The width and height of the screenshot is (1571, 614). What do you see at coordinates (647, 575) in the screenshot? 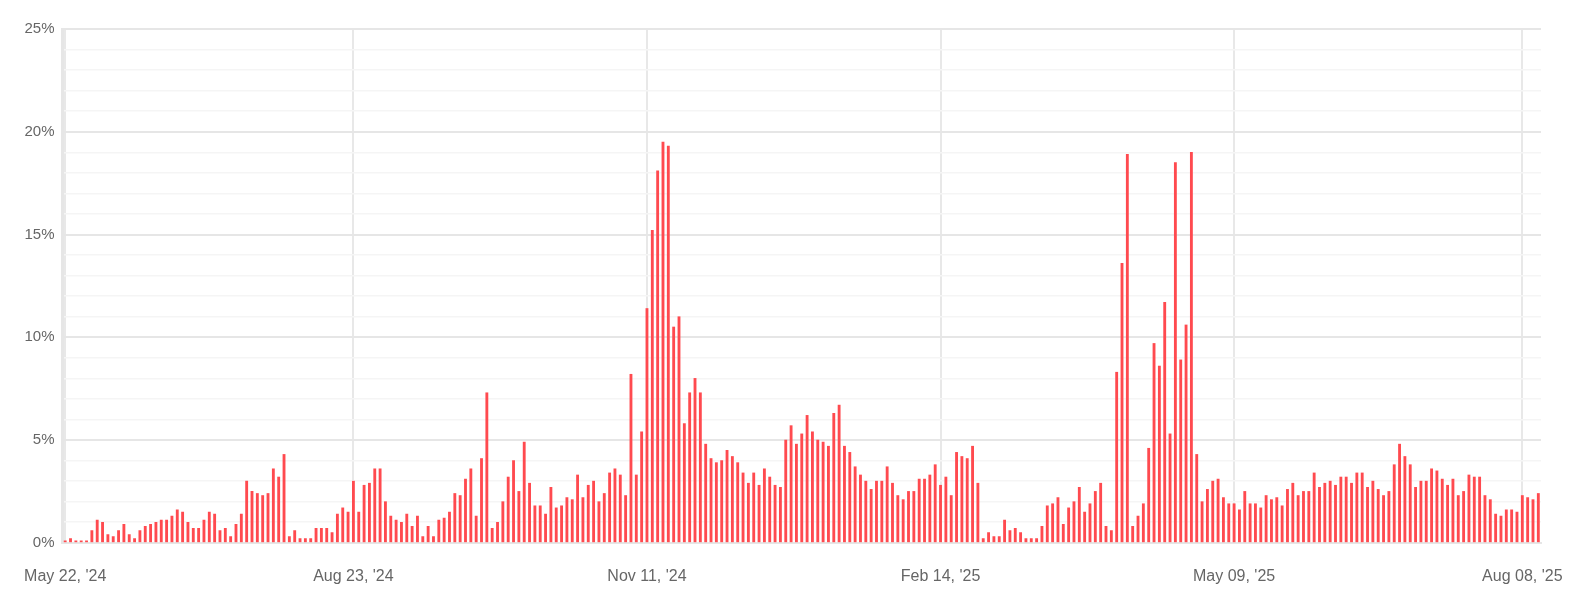
I see `x-tick-label: Nov 11, '24` at bounding box center [647, 575].